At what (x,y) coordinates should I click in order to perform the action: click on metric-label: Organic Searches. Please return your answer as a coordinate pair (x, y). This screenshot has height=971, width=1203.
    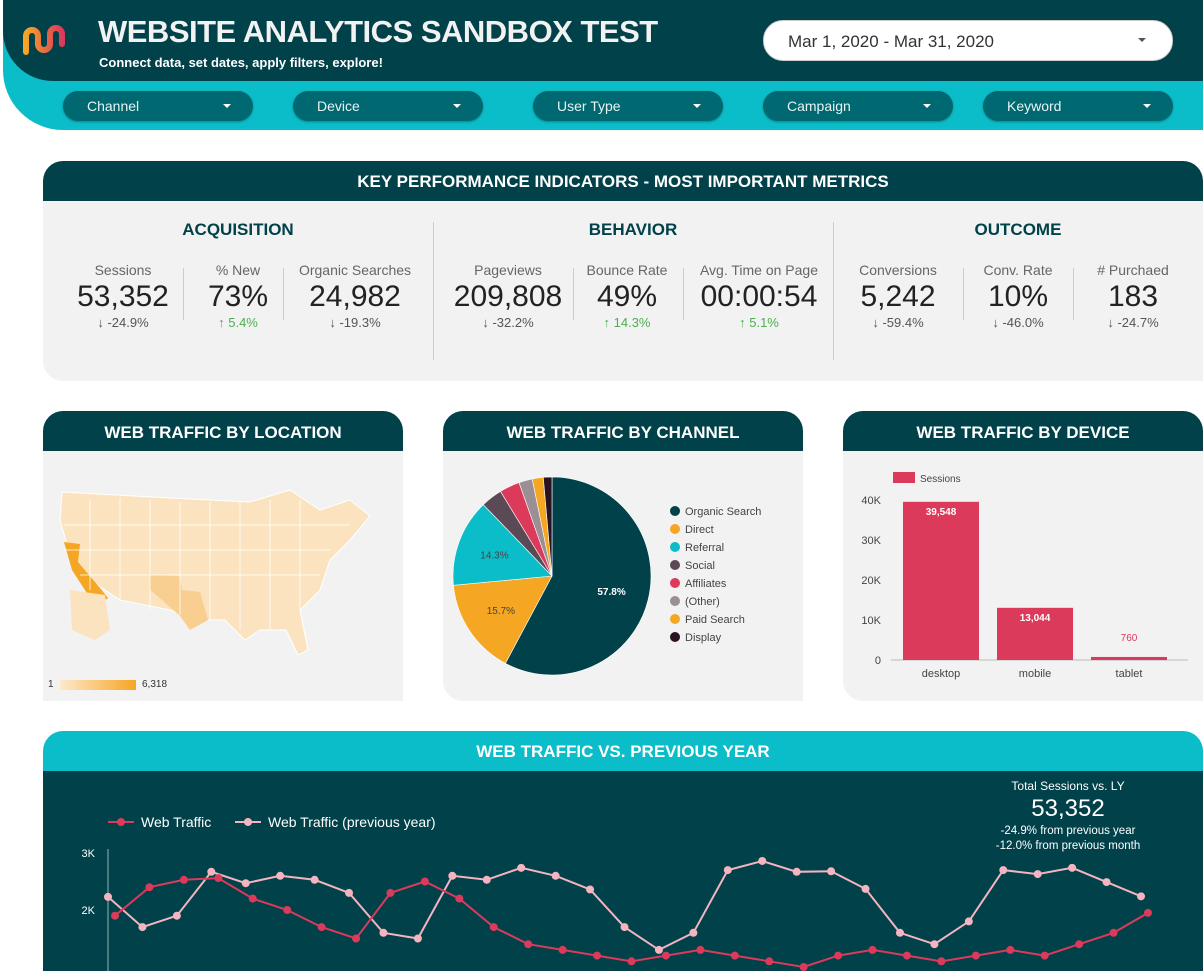
    Looking at the image, I should click on (355, 270).